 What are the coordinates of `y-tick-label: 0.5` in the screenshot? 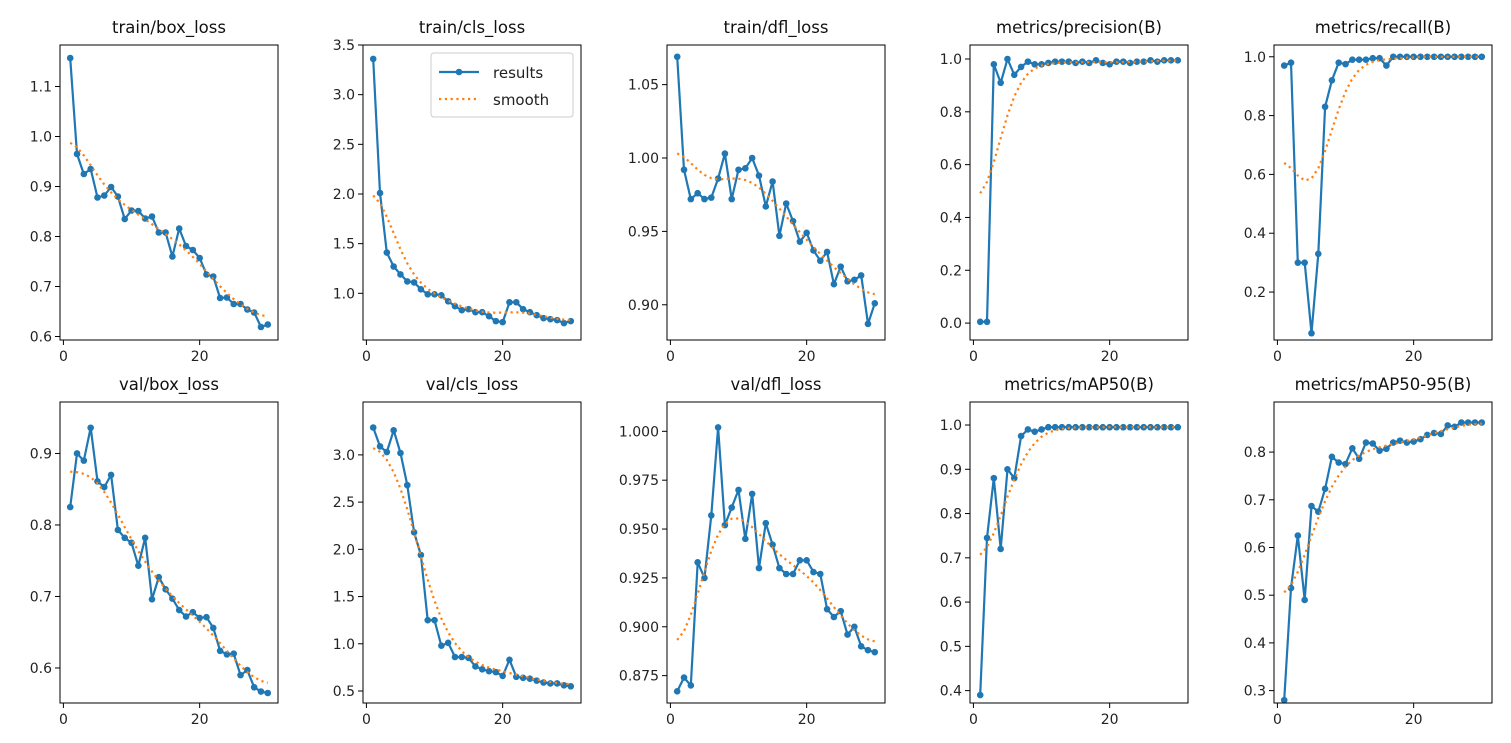 It's located at (344, 692).